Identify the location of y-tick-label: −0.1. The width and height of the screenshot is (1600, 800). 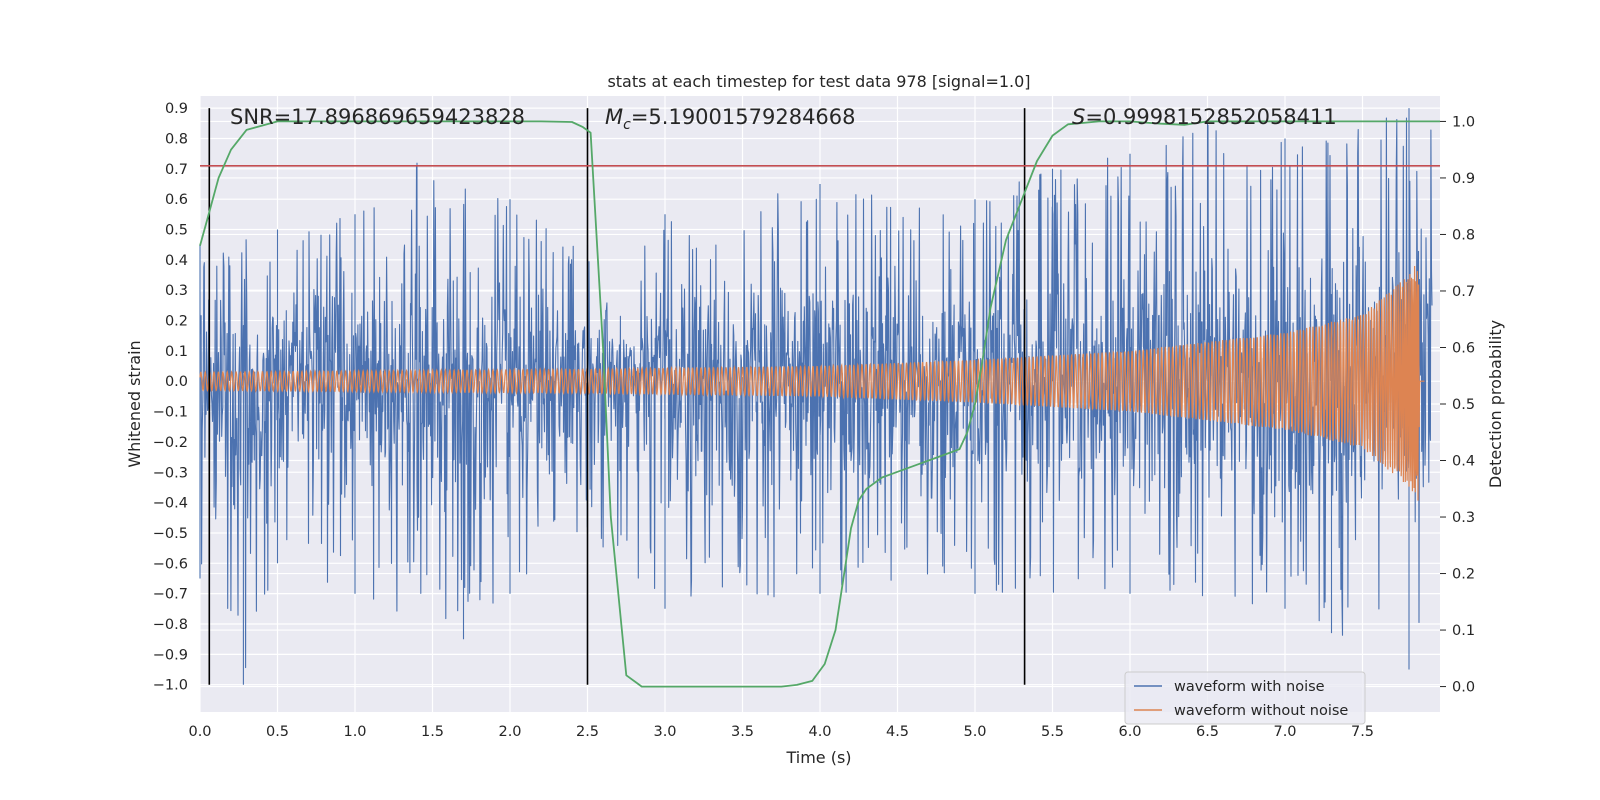
(170, 413).